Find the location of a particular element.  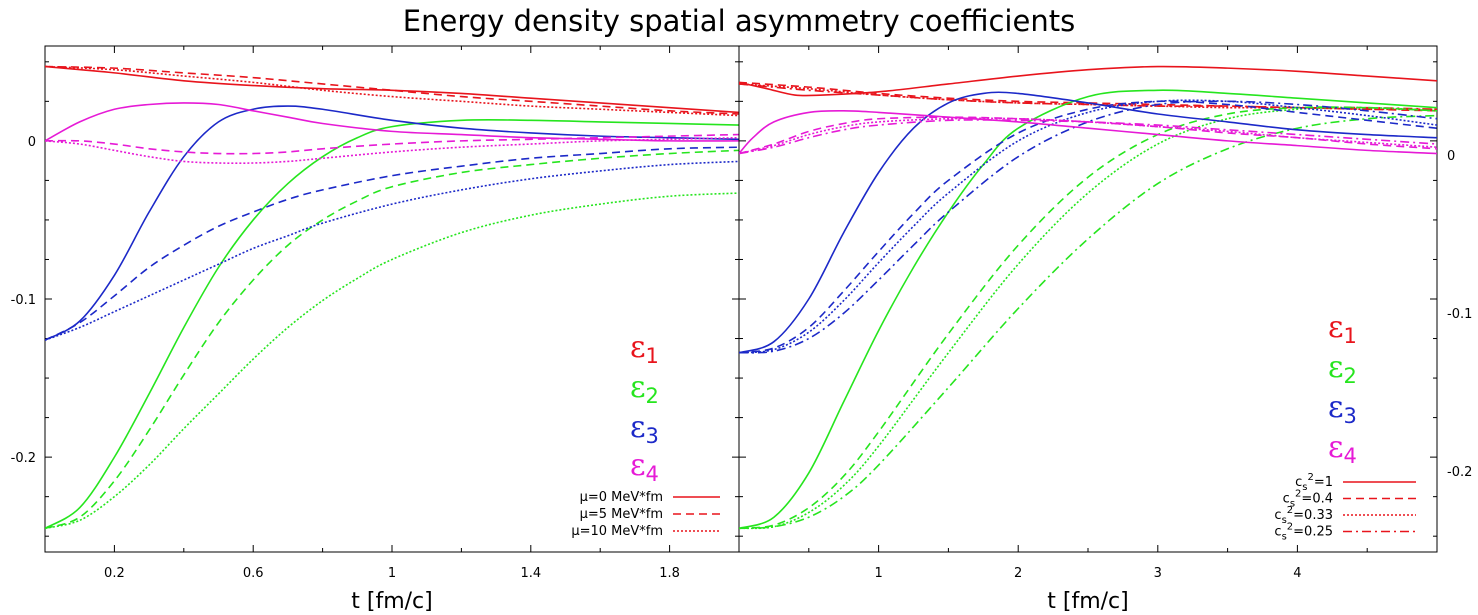

legend-label: cs2=0.33 is located at coordinates (1303, 515).